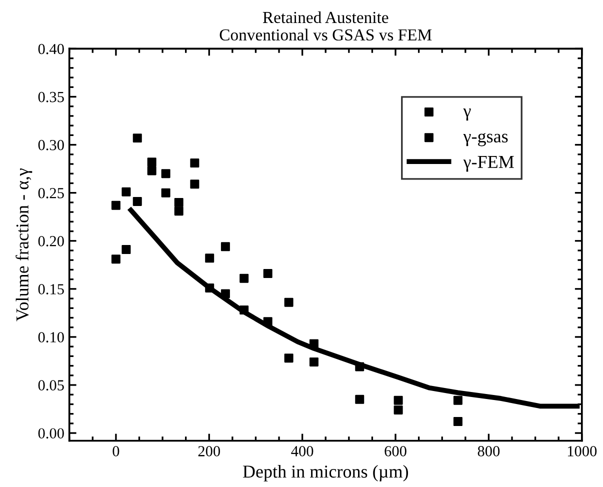  I want to click on x-tick-label: 600, so click(395, 451).